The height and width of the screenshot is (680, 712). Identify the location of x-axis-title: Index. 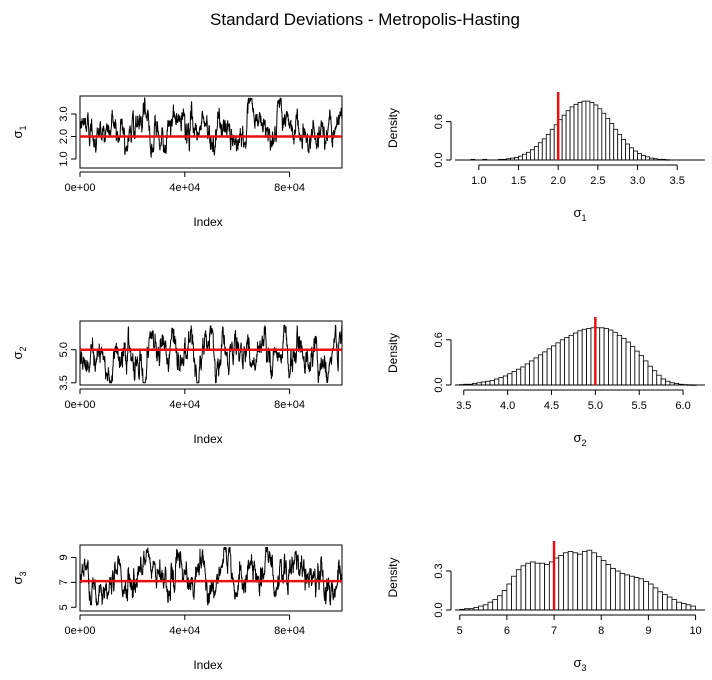
(207, 665).